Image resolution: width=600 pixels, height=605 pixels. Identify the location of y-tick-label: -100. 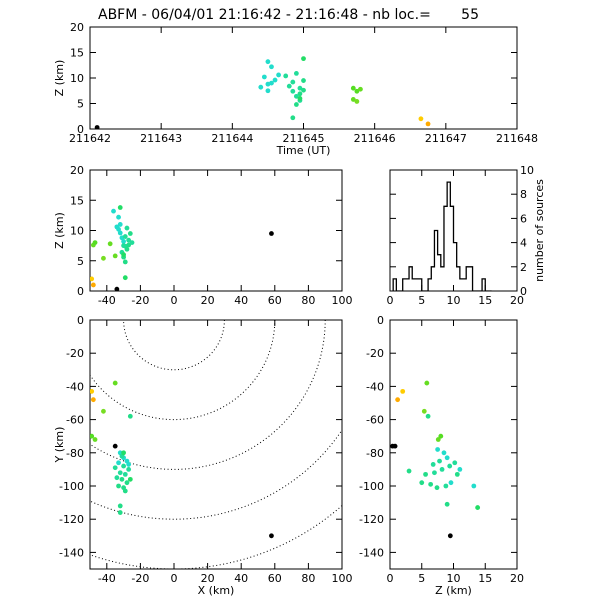
(71, 486).